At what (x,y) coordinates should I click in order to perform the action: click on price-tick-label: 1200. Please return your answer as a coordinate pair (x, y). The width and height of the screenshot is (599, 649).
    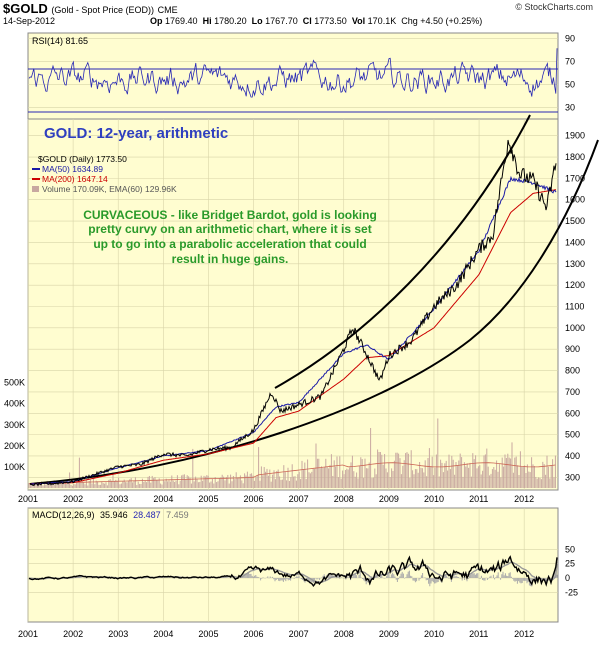
    Looking at the image, I should click on (575, 285).